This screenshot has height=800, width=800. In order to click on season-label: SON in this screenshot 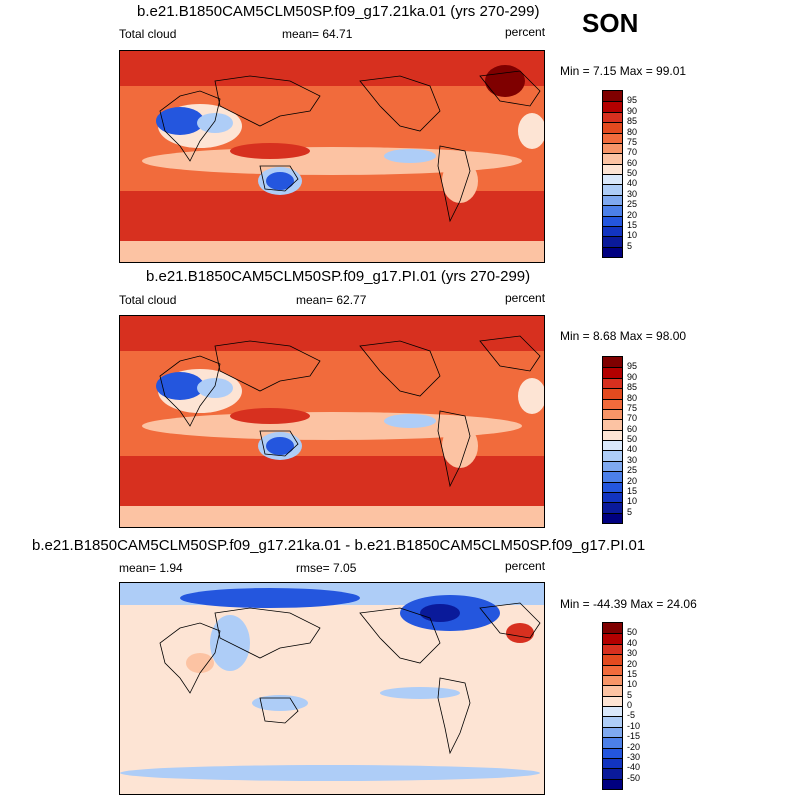, I will do `click(610, 23)`.